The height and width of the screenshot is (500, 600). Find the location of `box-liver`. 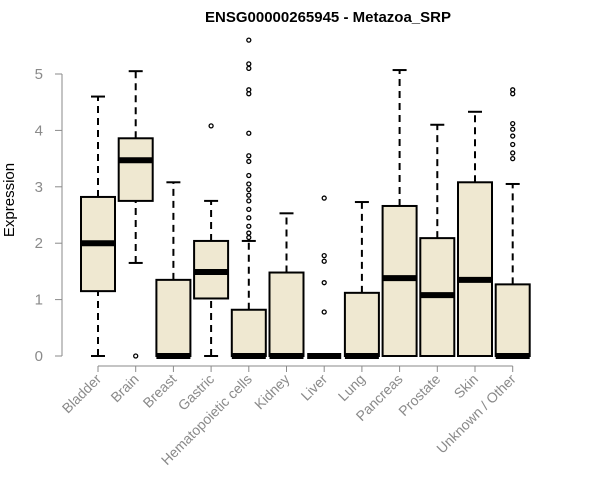

box-liver is located at coordinates (324, 277).